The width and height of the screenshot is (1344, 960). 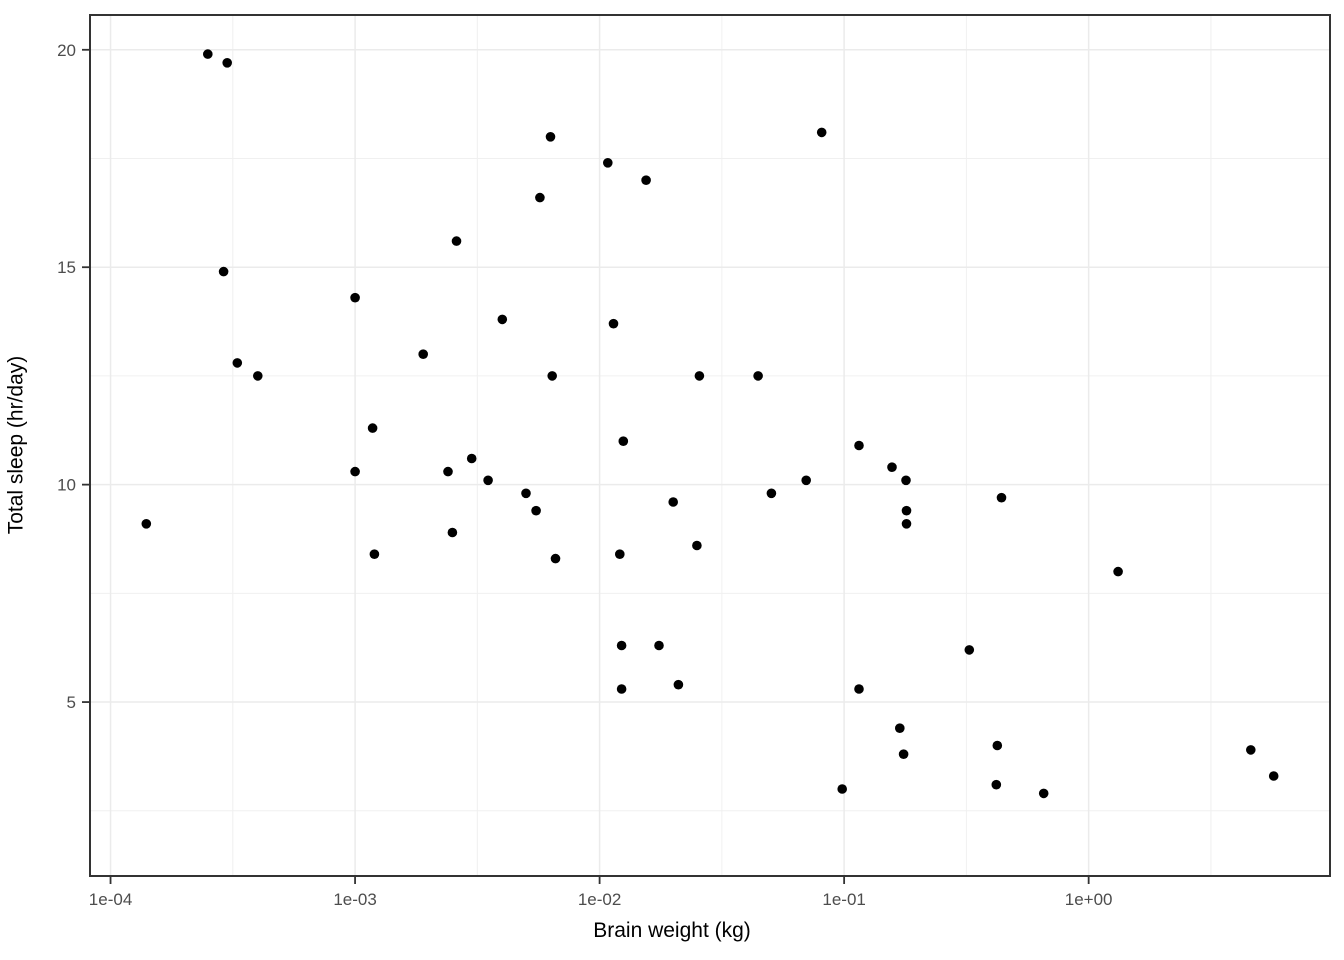 What do you see at coordinates (354, 899) in the screenshot?
I see `x-tick-label: 1e-03` at bounding box center [354, 899].